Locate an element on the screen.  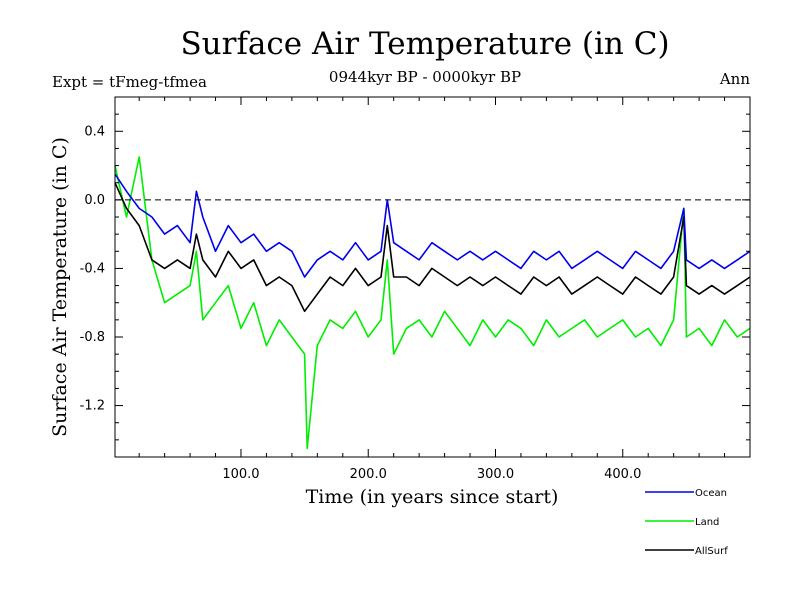
time-range-label: 0944kyr BP - 0000kyr BP is located at coordinates (425, 77).